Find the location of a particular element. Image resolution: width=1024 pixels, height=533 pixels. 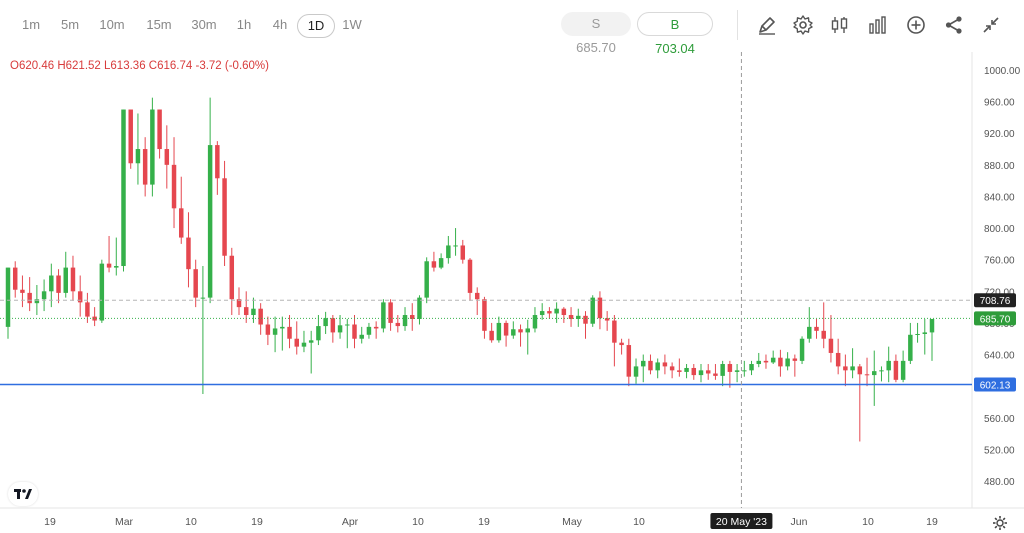

plus-circle-icon is located at coordinates (916, 25).